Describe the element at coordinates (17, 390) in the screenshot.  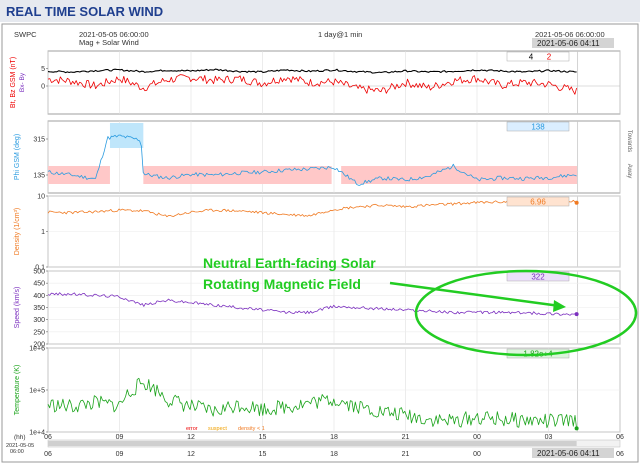
I see `y-axis-label: Temperature (K)` at that location.